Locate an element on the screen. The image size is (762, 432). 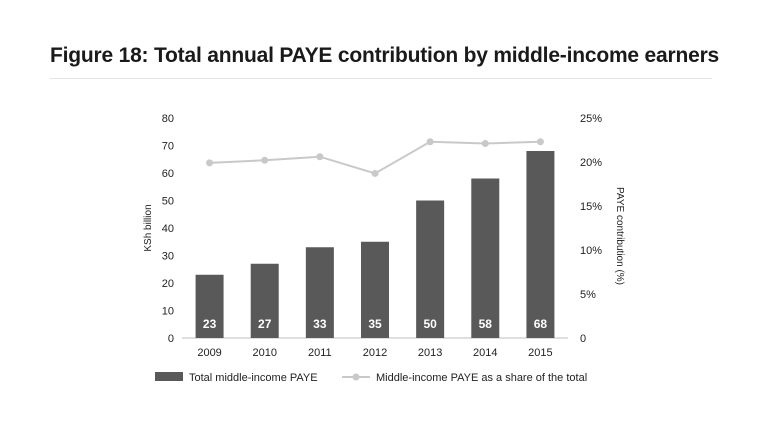
y-tick-label: 70 is located at coordinates (168, 147).